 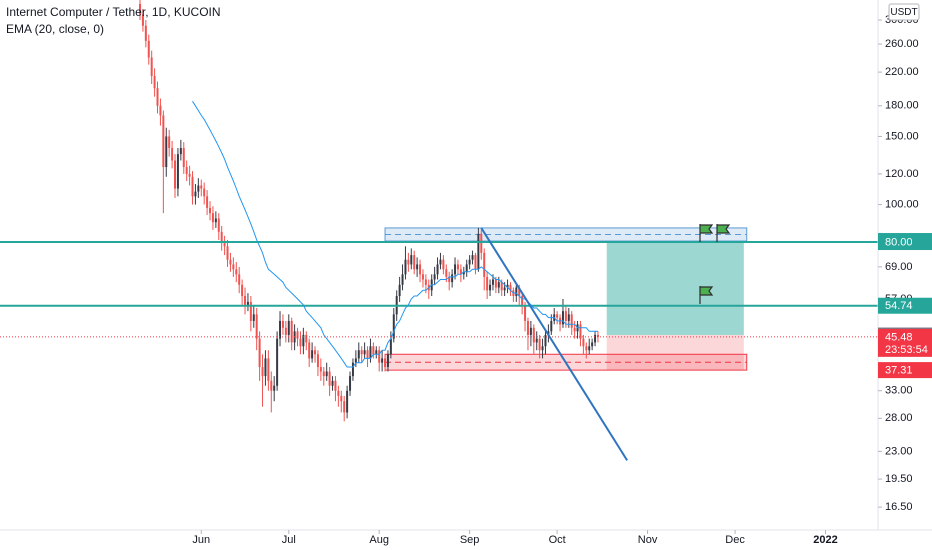 I want to click on current-price-box, so click(x=905, y=342).